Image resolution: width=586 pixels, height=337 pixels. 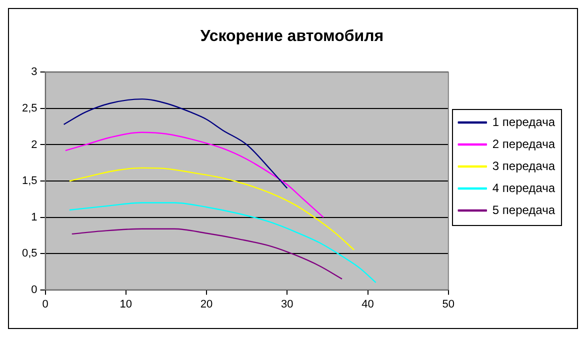 What do you see at coordinates (292, 37) in the screenshot?
I see `chart-title: Ускорение автомобиля` at bounding box center [292, 37].